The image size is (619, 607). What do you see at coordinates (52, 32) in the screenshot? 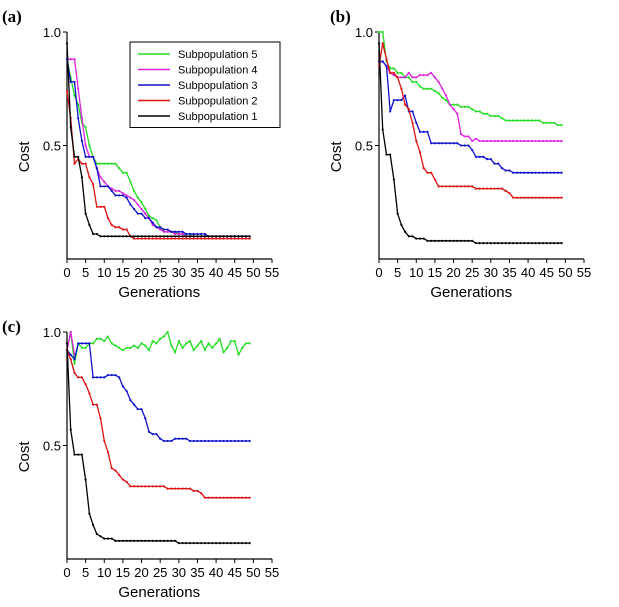
I see `y-tick-label: 1.0` at bounding box center [52, 32].